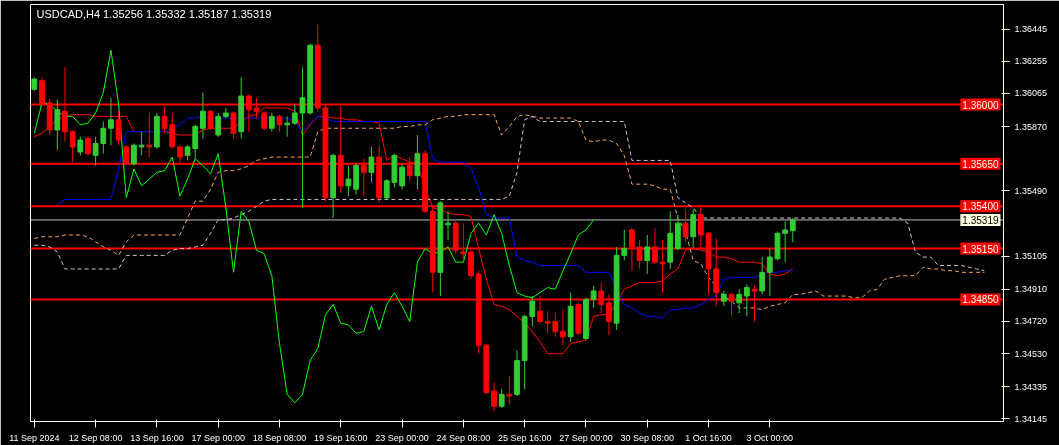 This screenshot has width=1059, height=445. I want to click on ref-line-label: 1.36000, so click(980, 105).